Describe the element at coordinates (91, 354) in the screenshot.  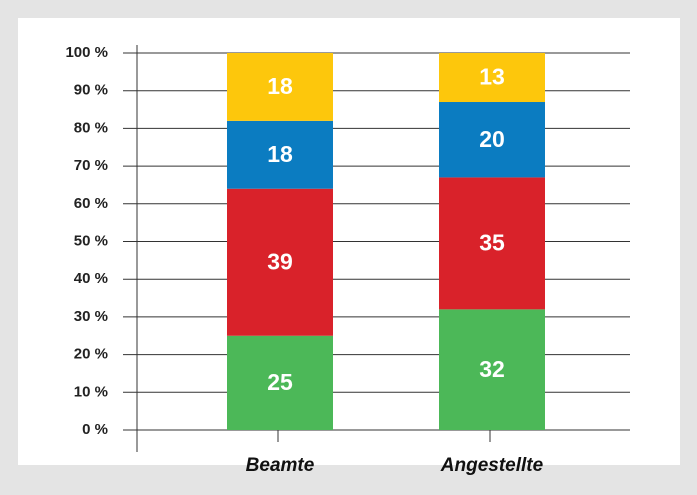
I see `y-tick-label: 20 %` at that location.